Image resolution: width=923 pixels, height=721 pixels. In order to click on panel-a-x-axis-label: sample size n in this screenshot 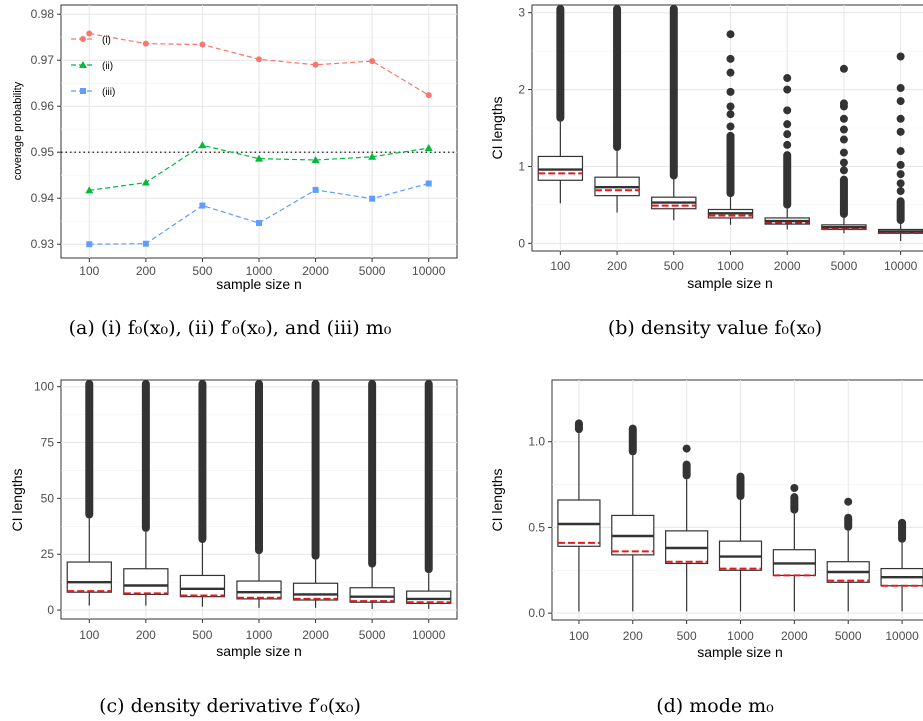, I will do `click(259, 284)`.